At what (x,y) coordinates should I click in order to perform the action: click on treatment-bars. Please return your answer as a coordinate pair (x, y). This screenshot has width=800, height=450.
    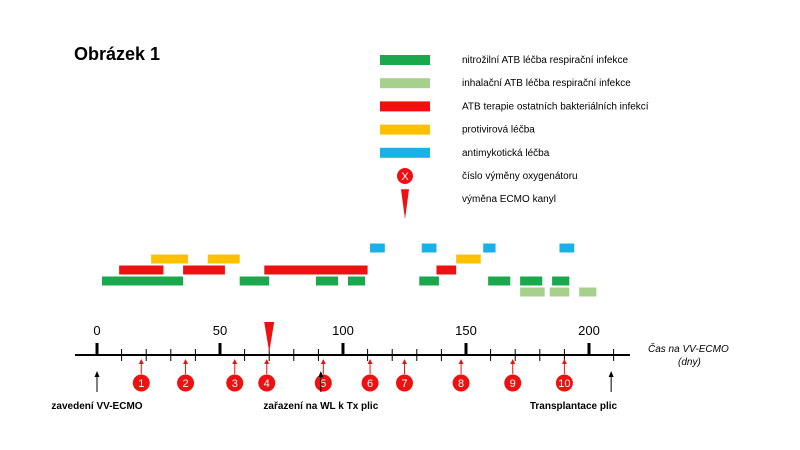
    Looking at the image, I should click on (349, 270).